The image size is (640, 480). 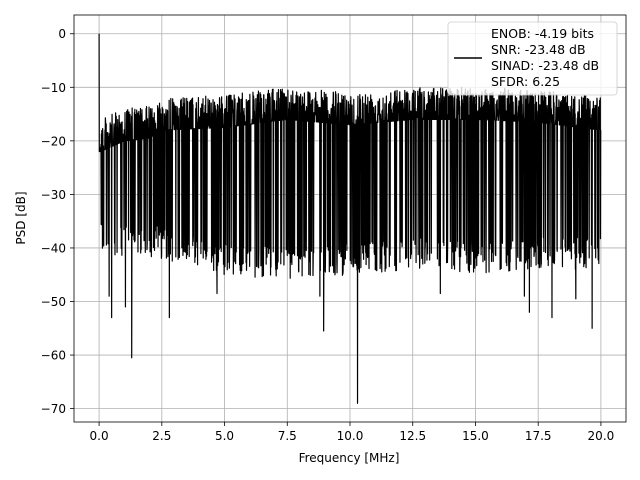 I want to click on x-tick-label: 12.5, so click(x=412, y=436).